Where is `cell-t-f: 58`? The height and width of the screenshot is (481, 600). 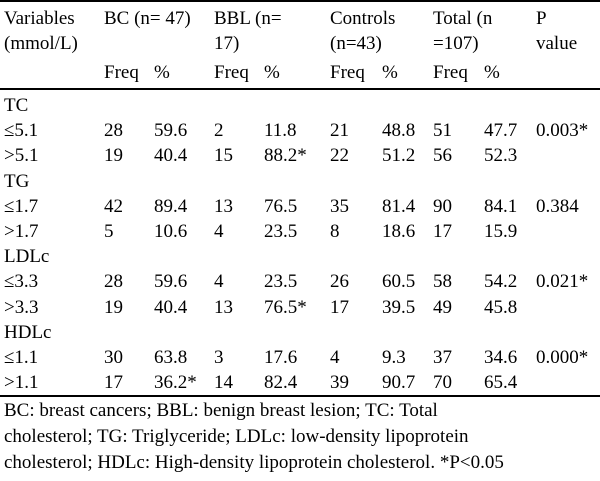
cell-t-f: 58 is located at coordinates (442, 282).